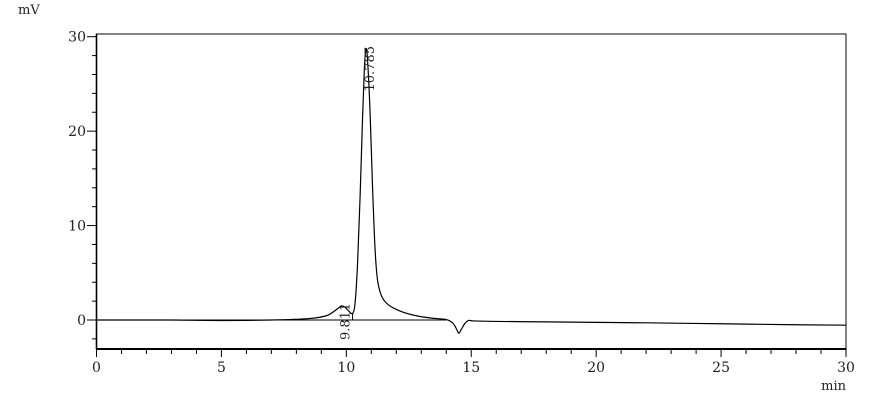 The image size is (883, 402). I want to click on x-tick-label: 0, so click(96, 368).